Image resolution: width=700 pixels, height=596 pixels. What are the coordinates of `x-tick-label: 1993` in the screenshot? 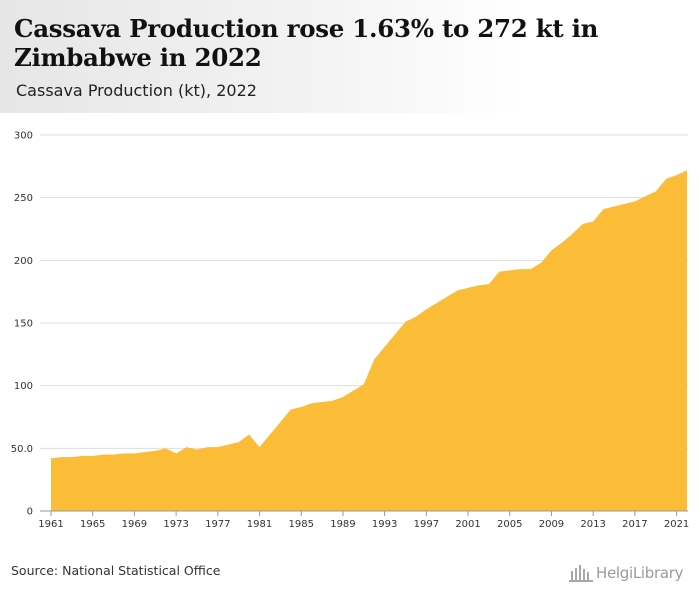 It's located at (384, 524).